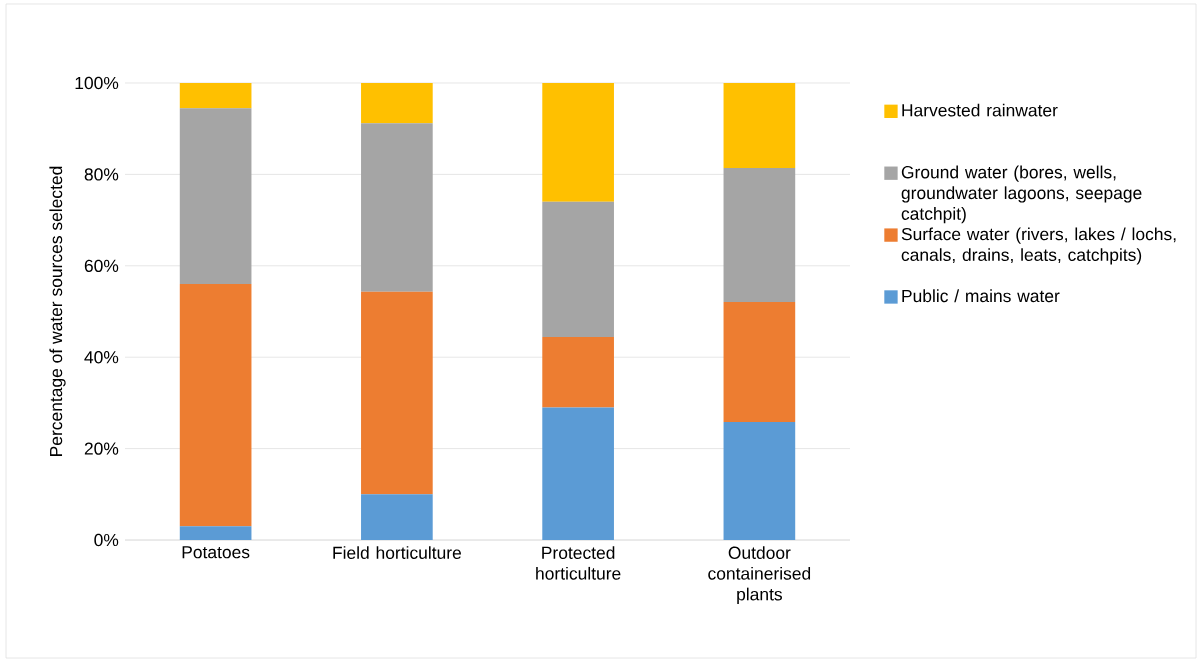 The image size is (1200, 662). I want to click on legend-label: Public / mains water, so click(981, 296).